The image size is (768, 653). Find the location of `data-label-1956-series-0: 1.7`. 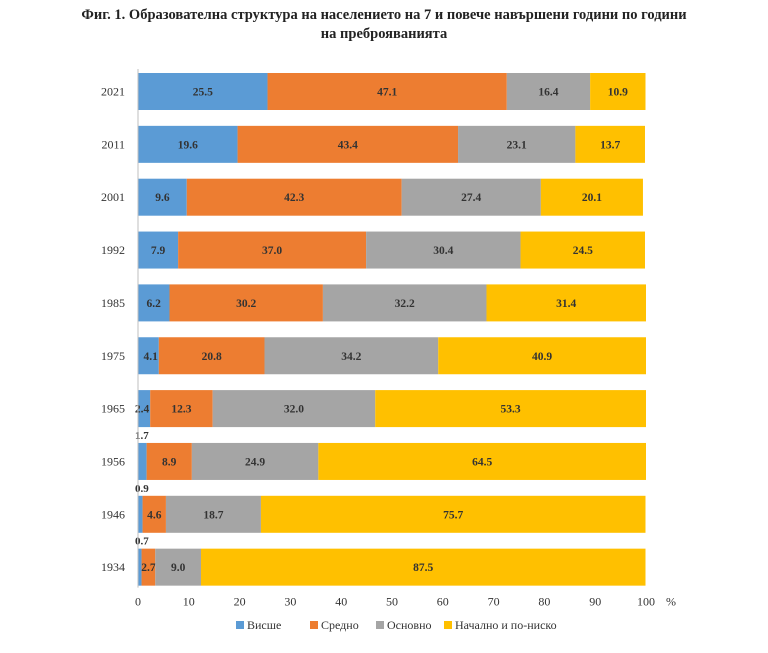

data-label-1956-series-0: 1.7 is located at coordinates (142, 436).